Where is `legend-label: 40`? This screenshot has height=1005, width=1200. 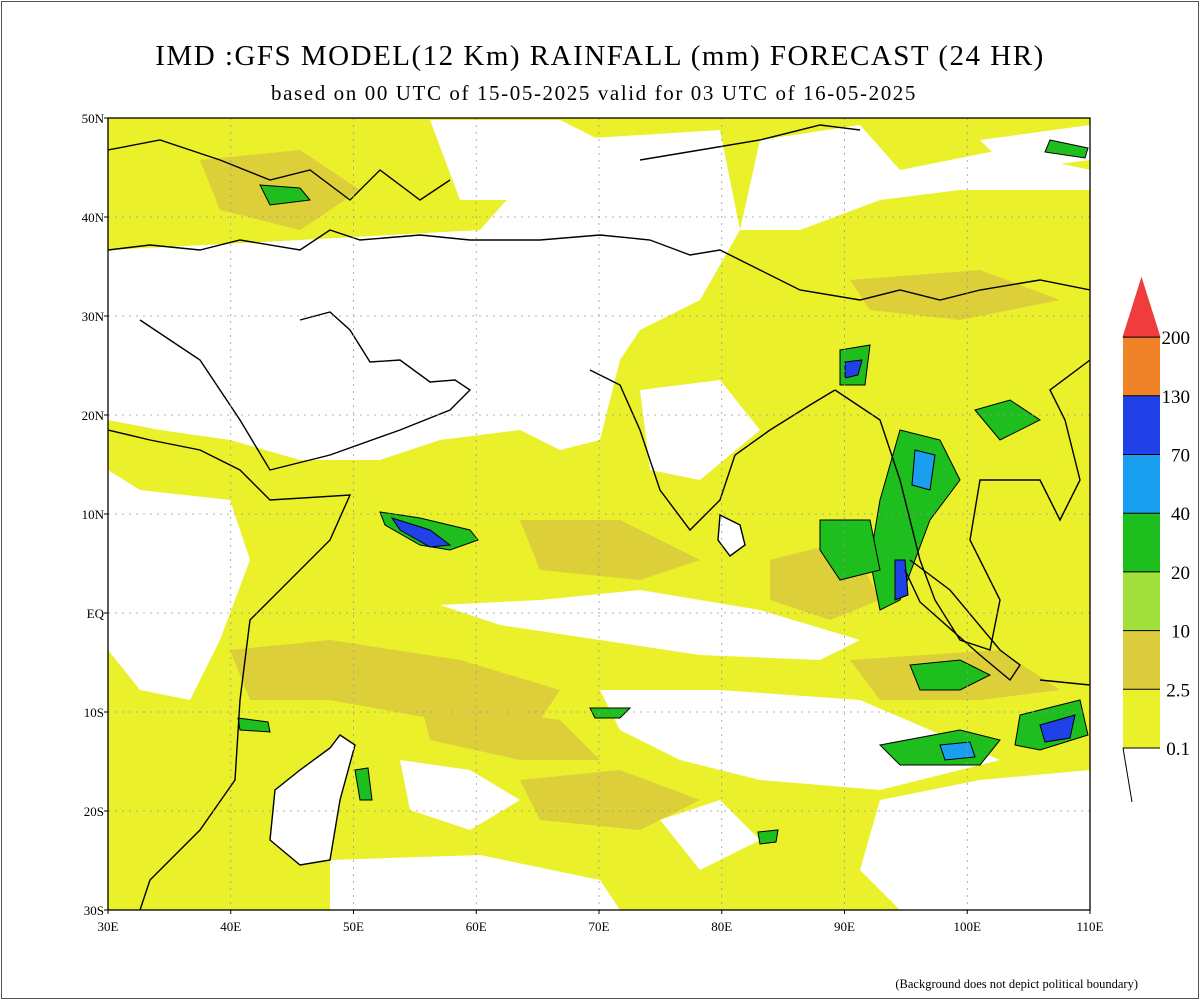
legend-label: 40 is located at coordinates (1180, 514).